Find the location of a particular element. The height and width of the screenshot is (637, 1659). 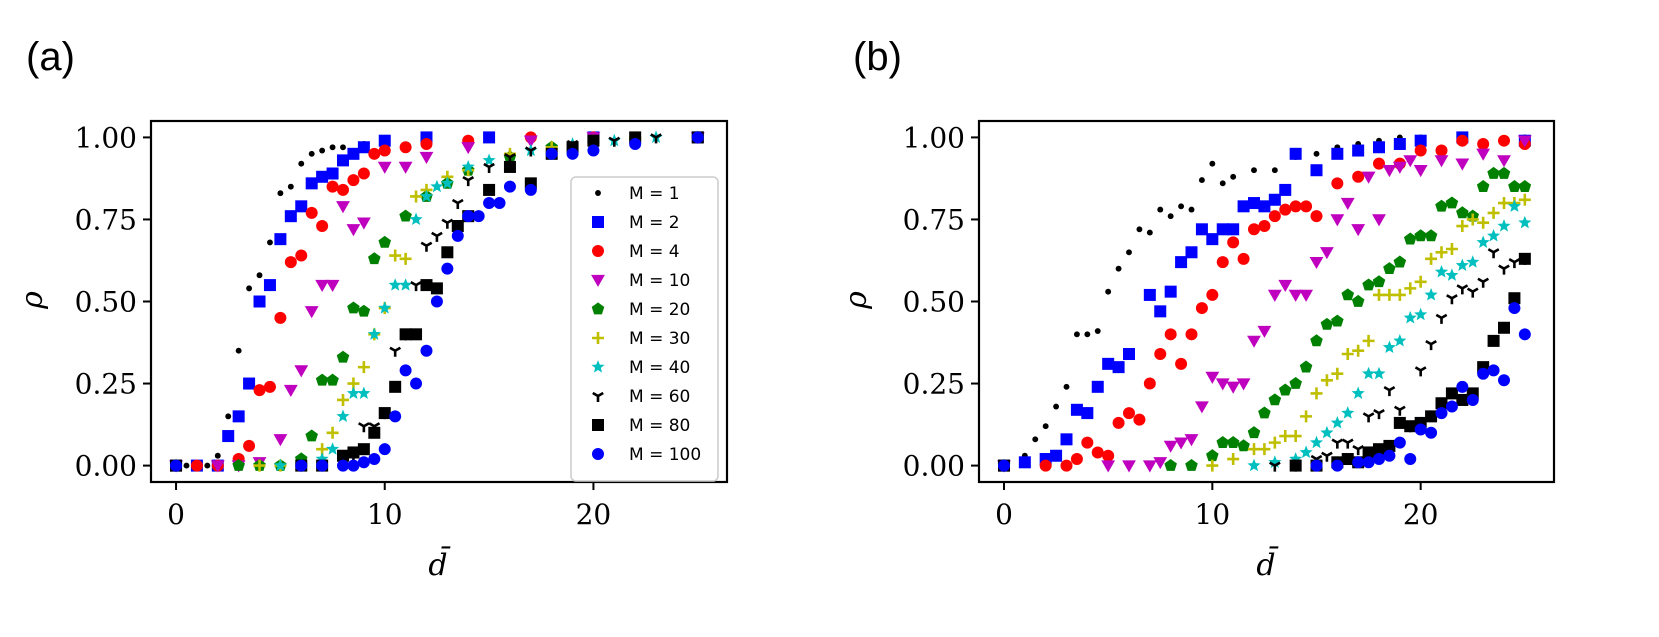

y-tick-label-a: 0.25 is located at coordinates (106, 384).